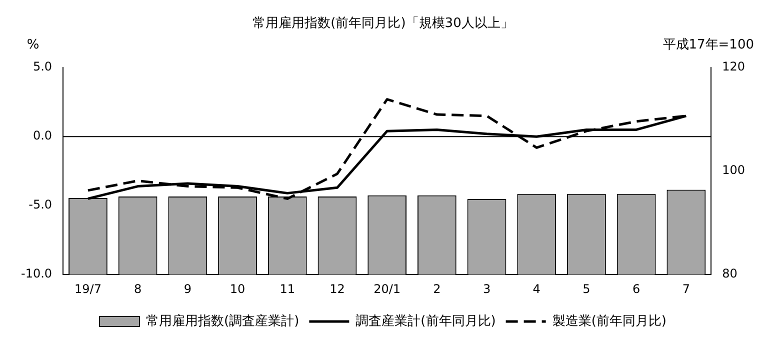 This screenshot has width=768, height=347. What do you see at coordinates (733, 170) in the screenshot?
I see `y2-tick-label: 100` at bounding box center [733, 170].